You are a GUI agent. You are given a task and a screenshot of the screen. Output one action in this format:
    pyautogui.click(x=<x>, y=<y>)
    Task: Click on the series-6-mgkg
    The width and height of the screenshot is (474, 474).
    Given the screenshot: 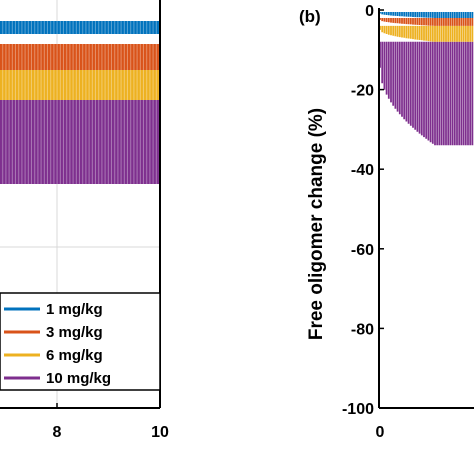 What is the action you would take?
    pyautogui.click(x=79, y=86)
    